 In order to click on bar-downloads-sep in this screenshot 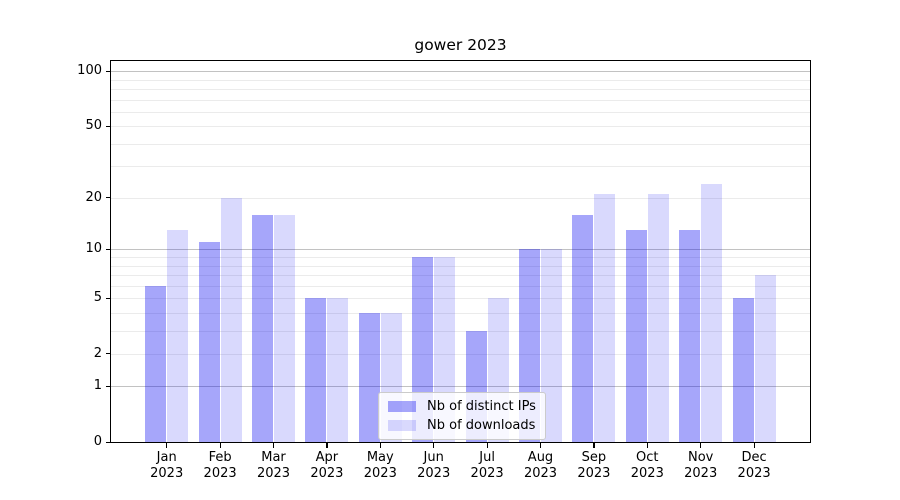, I will do `click(605, 317)`.